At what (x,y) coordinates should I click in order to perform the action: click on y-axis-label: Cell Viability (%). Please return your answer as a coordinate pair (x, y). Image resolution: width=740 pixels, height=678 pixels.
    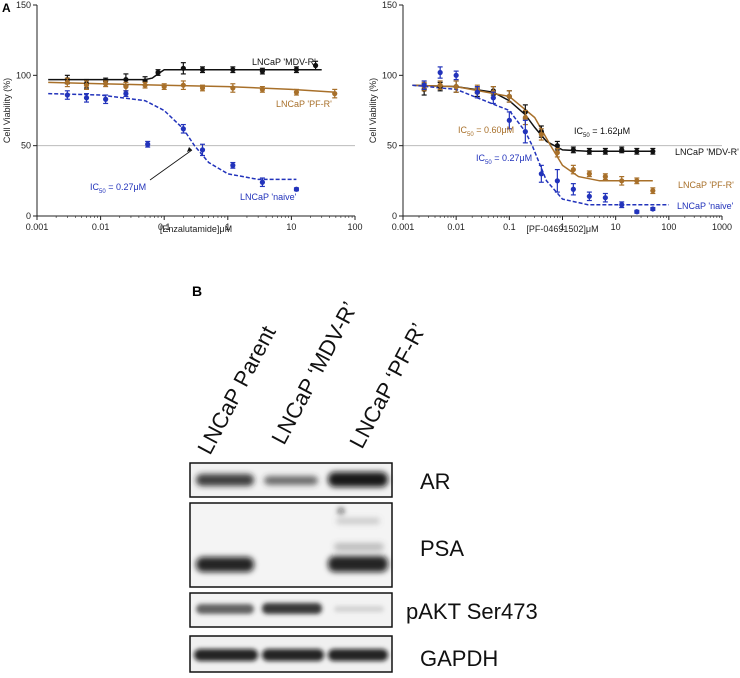
    Looking at the image, I should click on (7, 110).